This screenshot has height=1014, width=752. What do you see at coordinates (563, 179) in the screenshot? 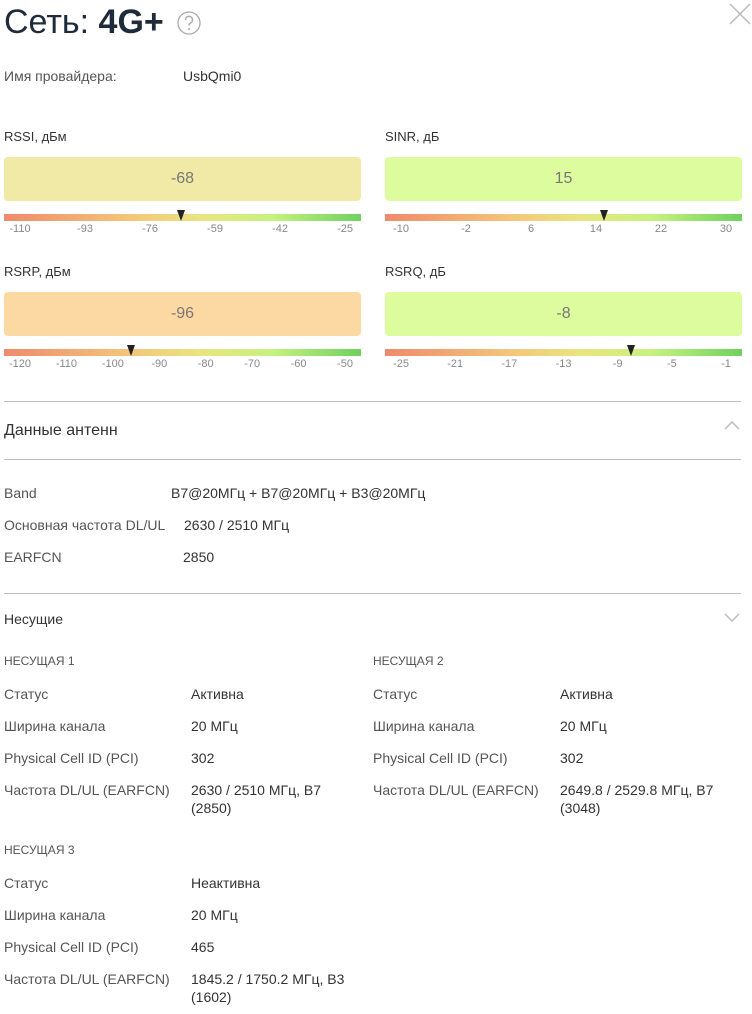
I see `gauge-value-box: 15` at bounding box center [563, 179].